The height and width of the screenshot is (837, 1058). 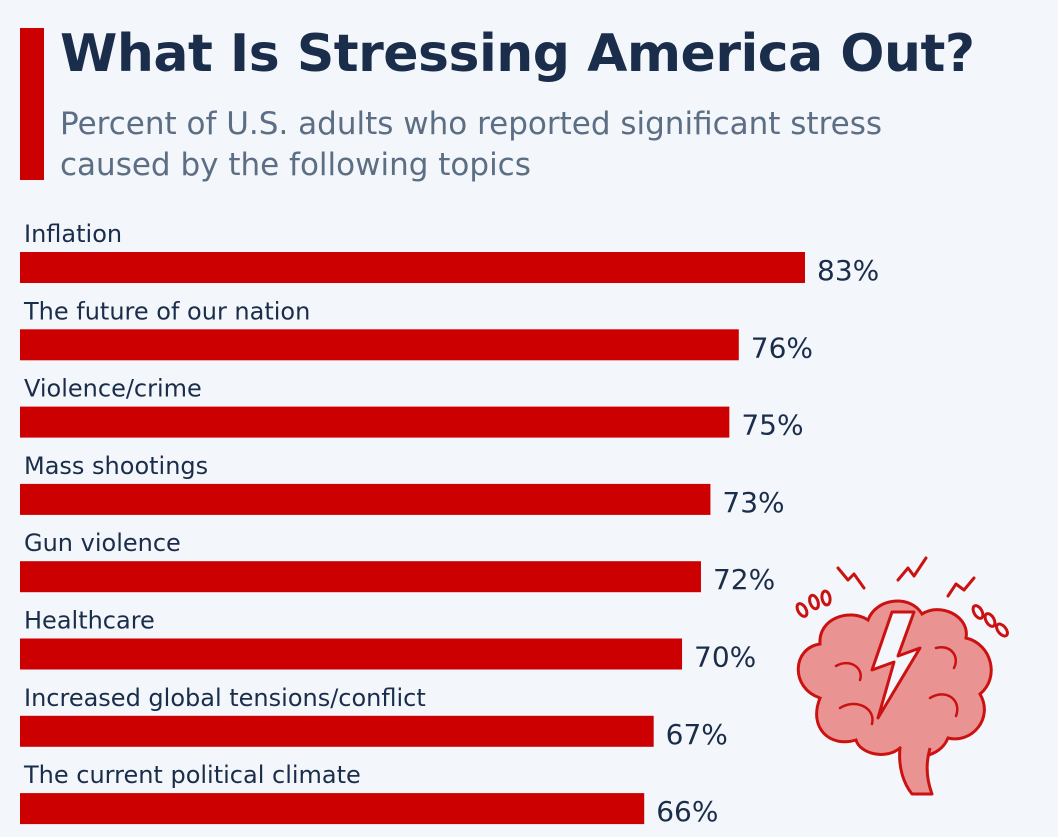 I want to click on value-label: 66%, so click(x=687, y=811).